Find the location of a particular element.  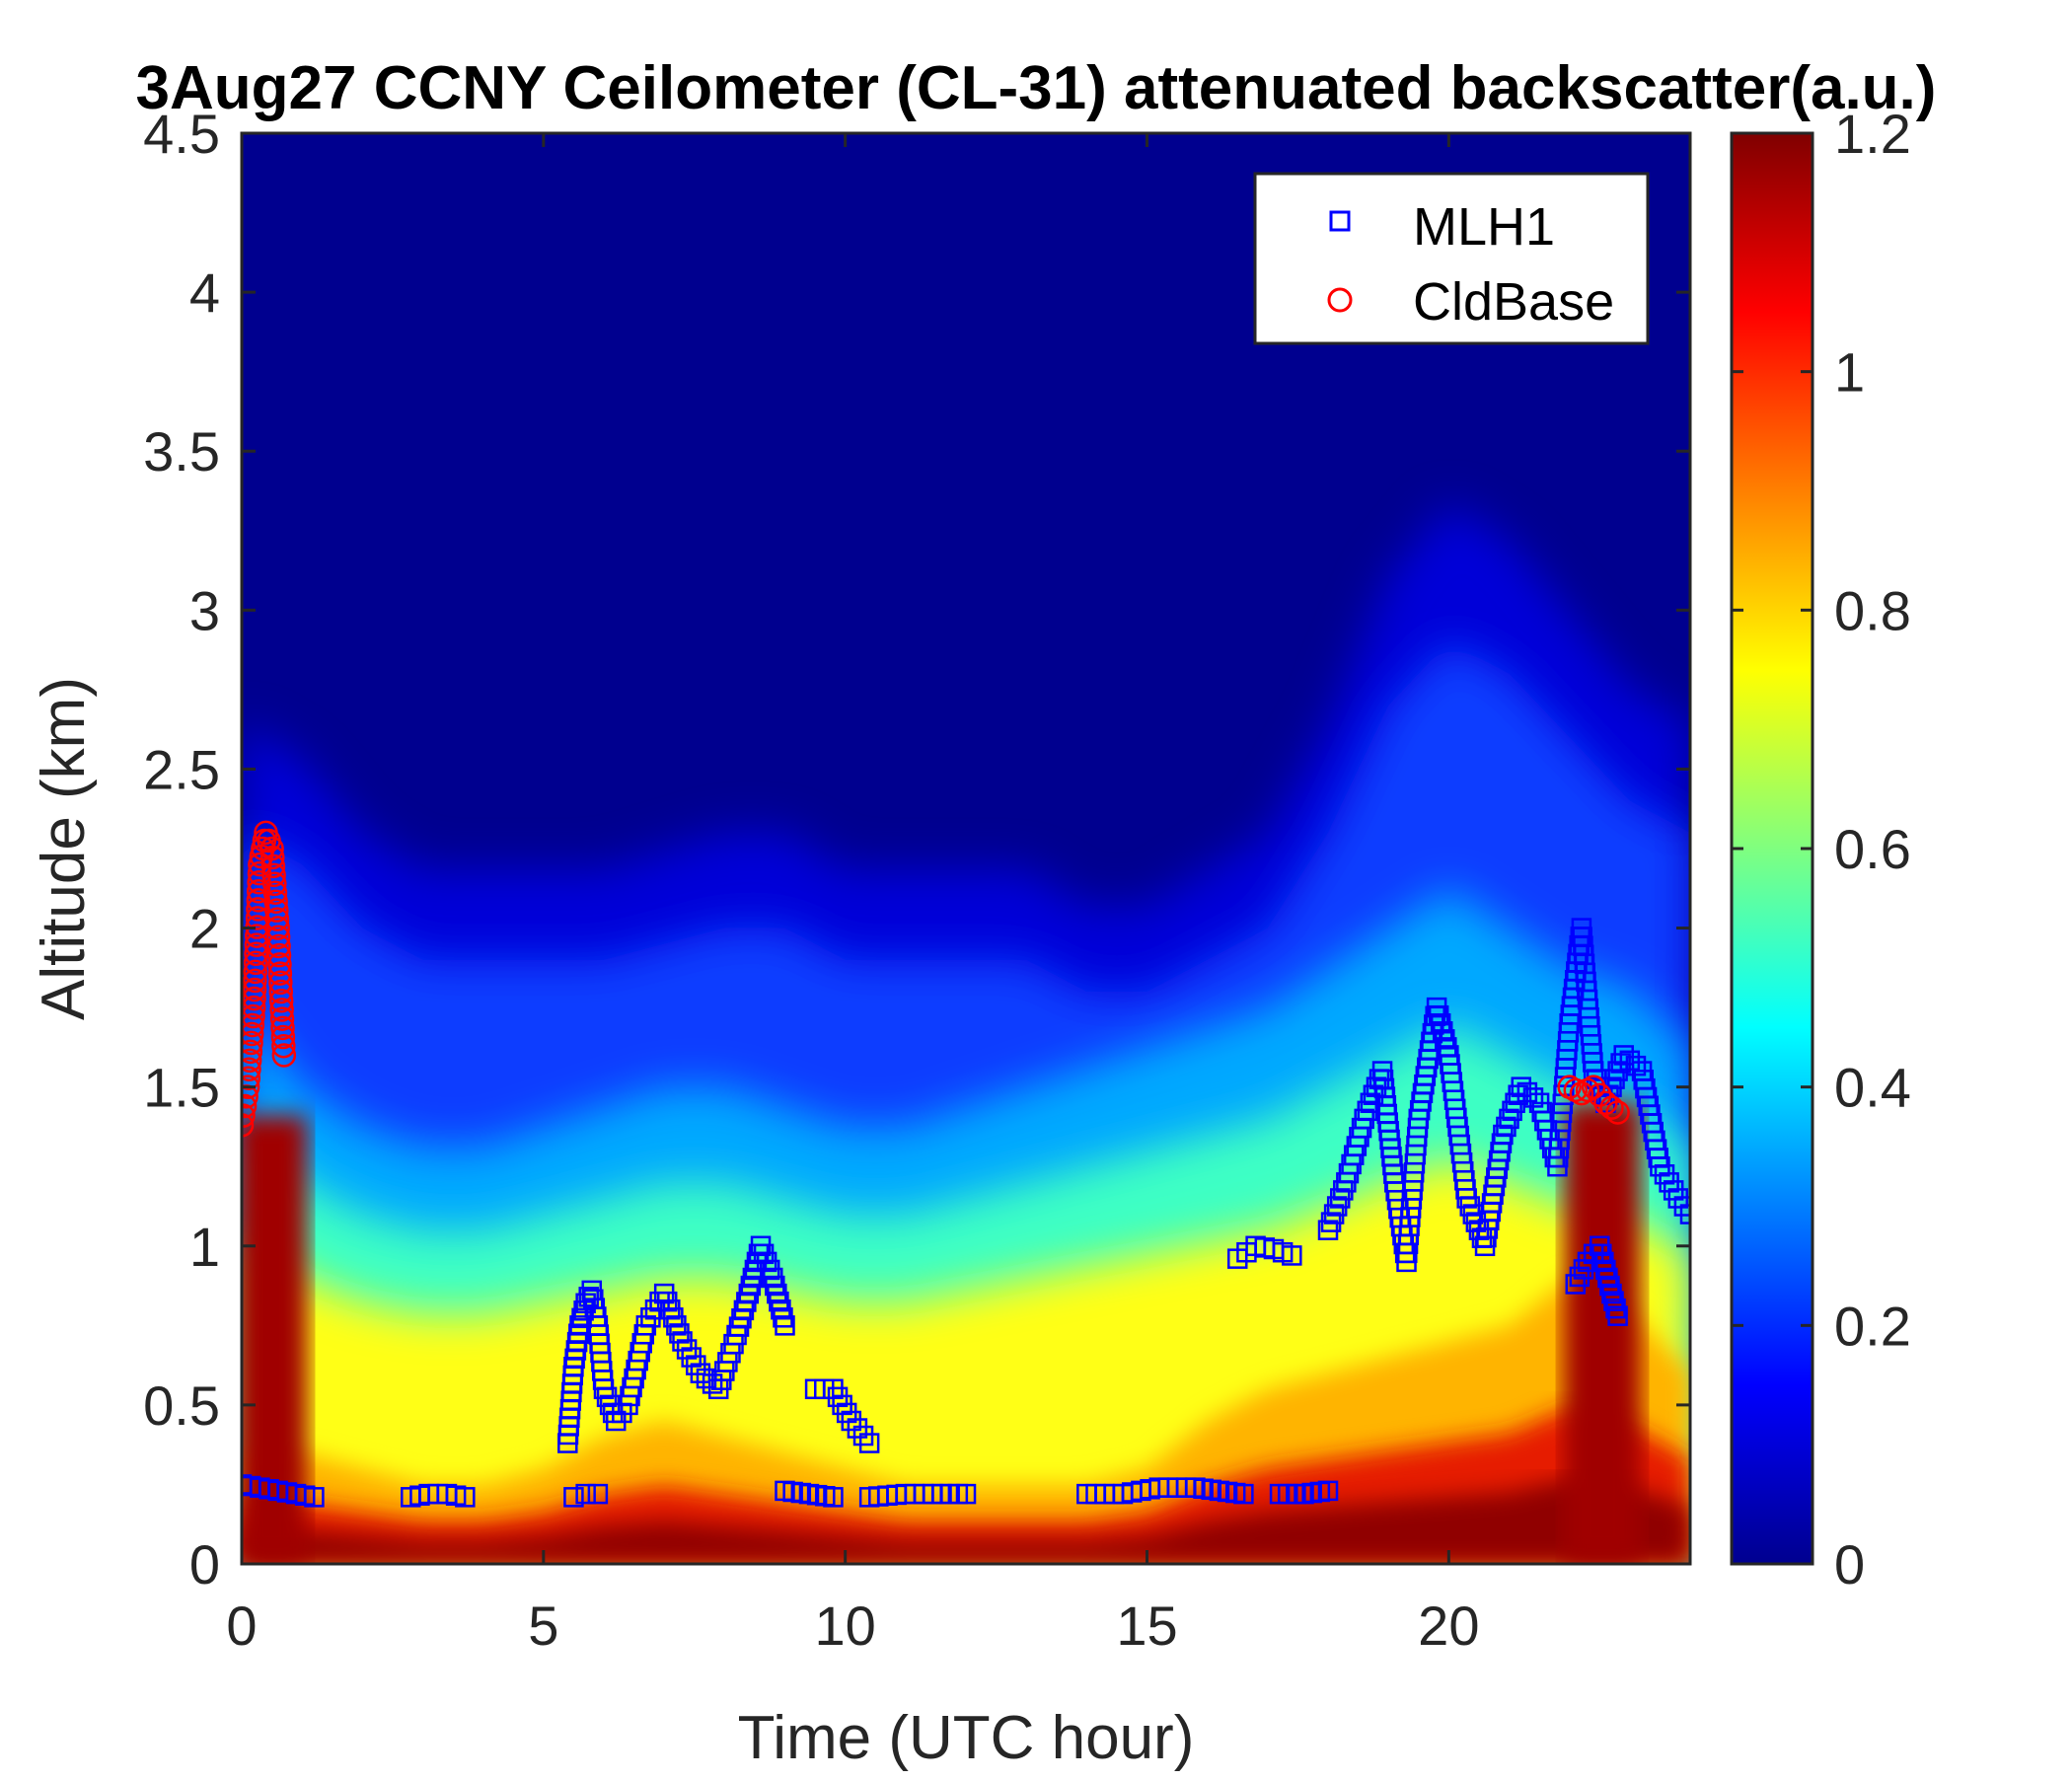

y-tick-label: 3.5 is located at coordinates (181, 451).